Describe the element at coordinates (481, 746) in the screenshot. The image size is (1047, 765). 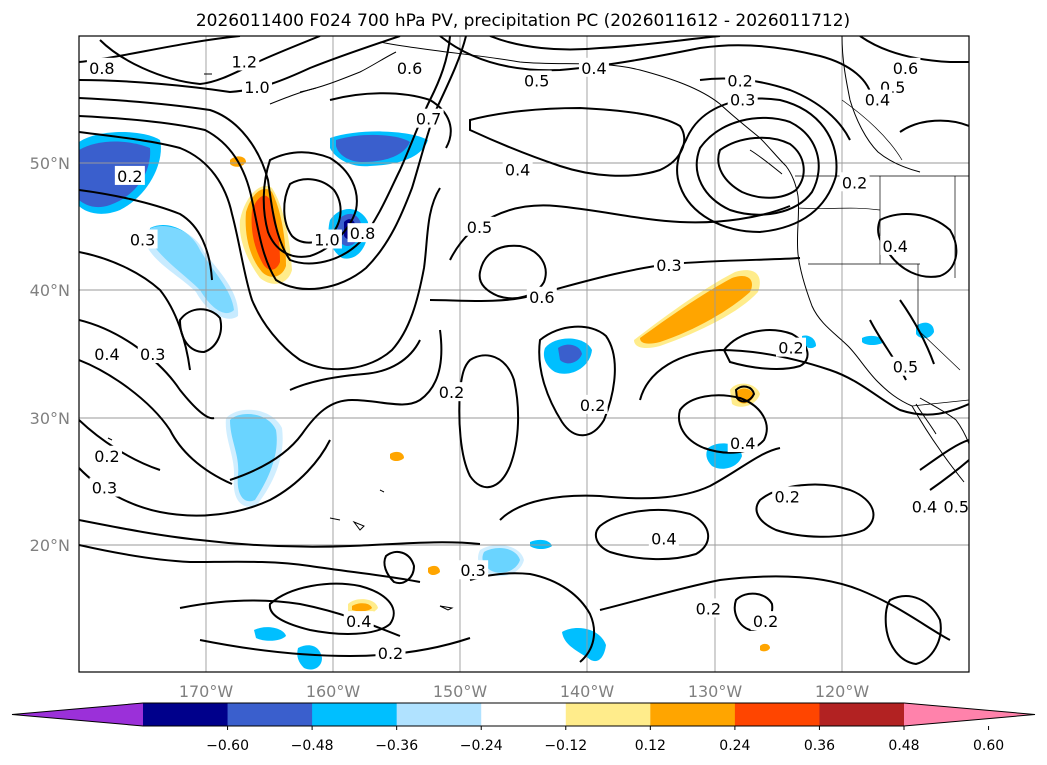
I see `colorbar-tick-label: −0.24` at that location.